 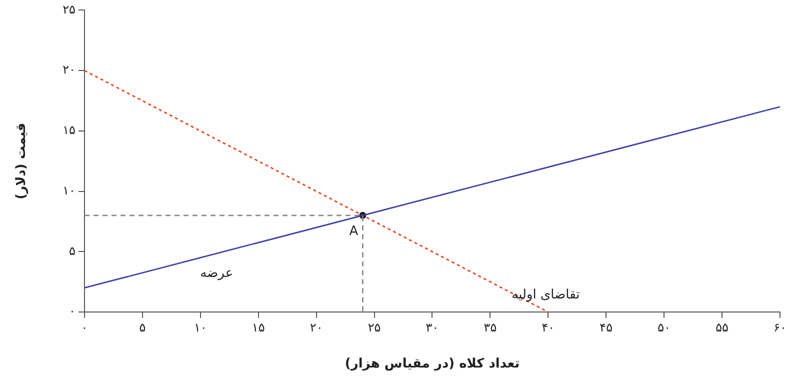 What do you see at coordinates (142, 327) in the screenshot?
I see `x-tick-label: ۵` at bounding box center [142, 327].